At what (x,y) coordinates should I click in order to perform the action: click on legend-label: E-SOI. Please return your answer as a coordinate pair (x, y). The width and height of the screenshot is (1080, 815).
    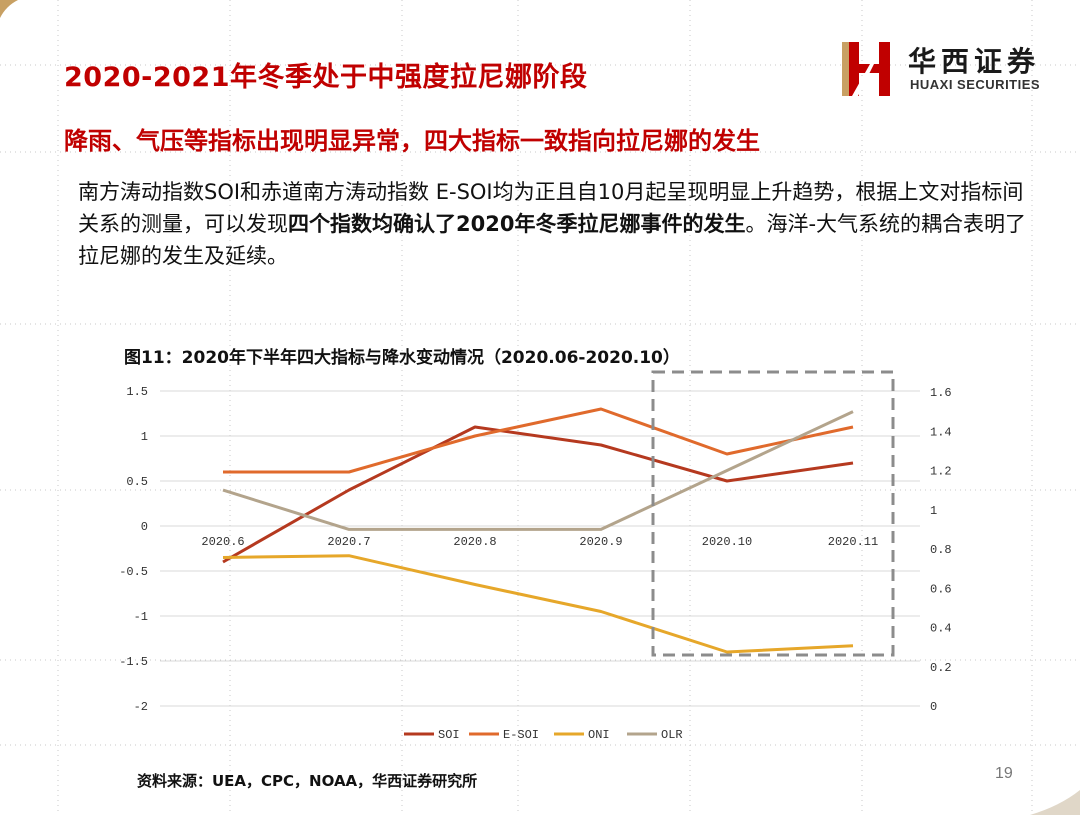
    Looking at the image, I should click on (521, 735).